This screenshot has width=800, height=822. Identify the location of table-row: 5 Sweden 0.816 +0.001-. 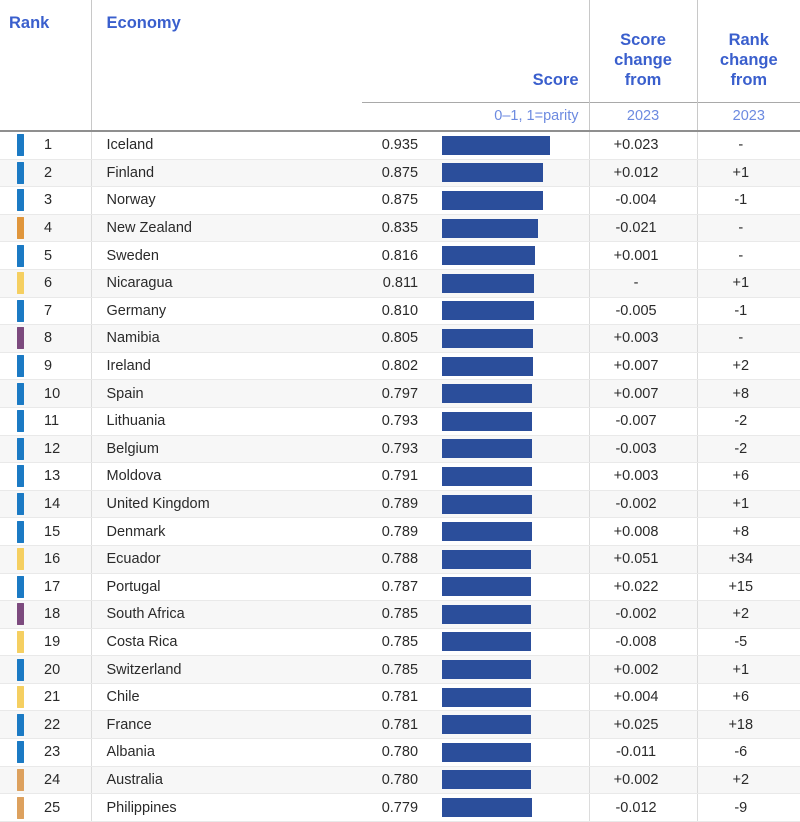
(400, 255).